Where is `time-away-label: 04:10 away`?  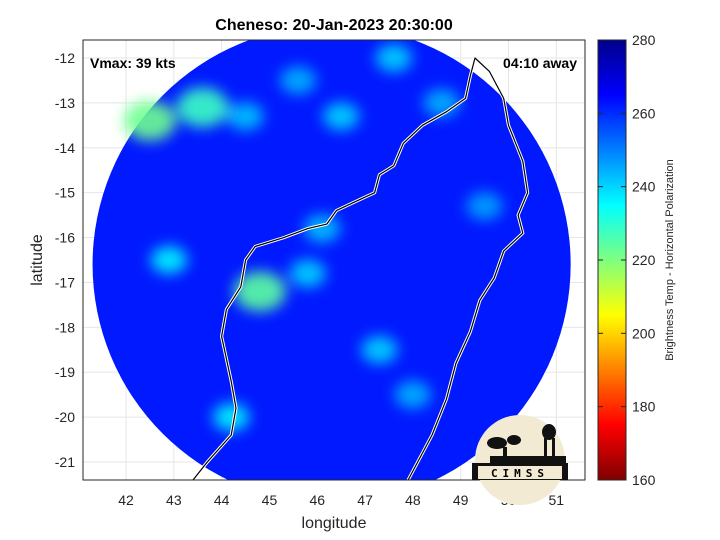 time-away-label: 04:10 away is located at coordinates (540, 63).